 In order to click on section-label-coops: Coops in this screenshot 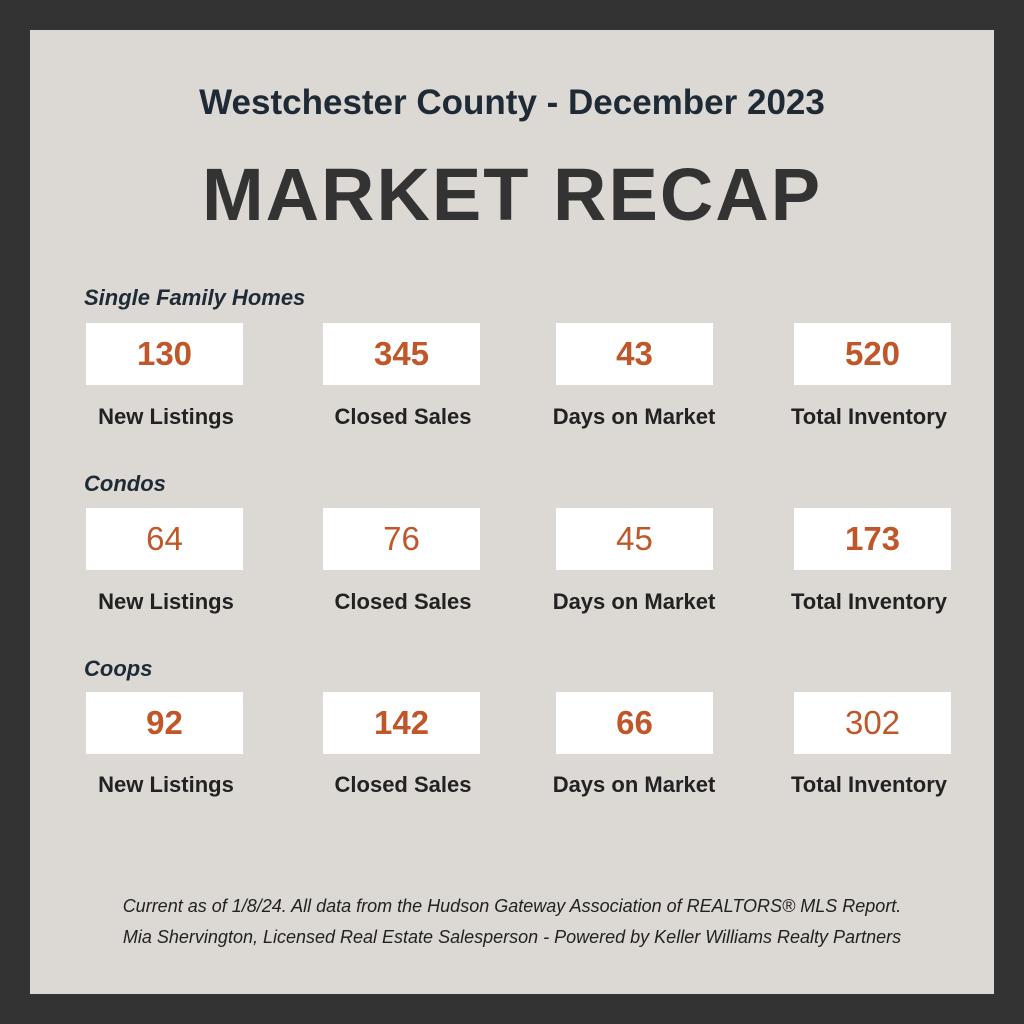, I will do `click(118, 668)`.